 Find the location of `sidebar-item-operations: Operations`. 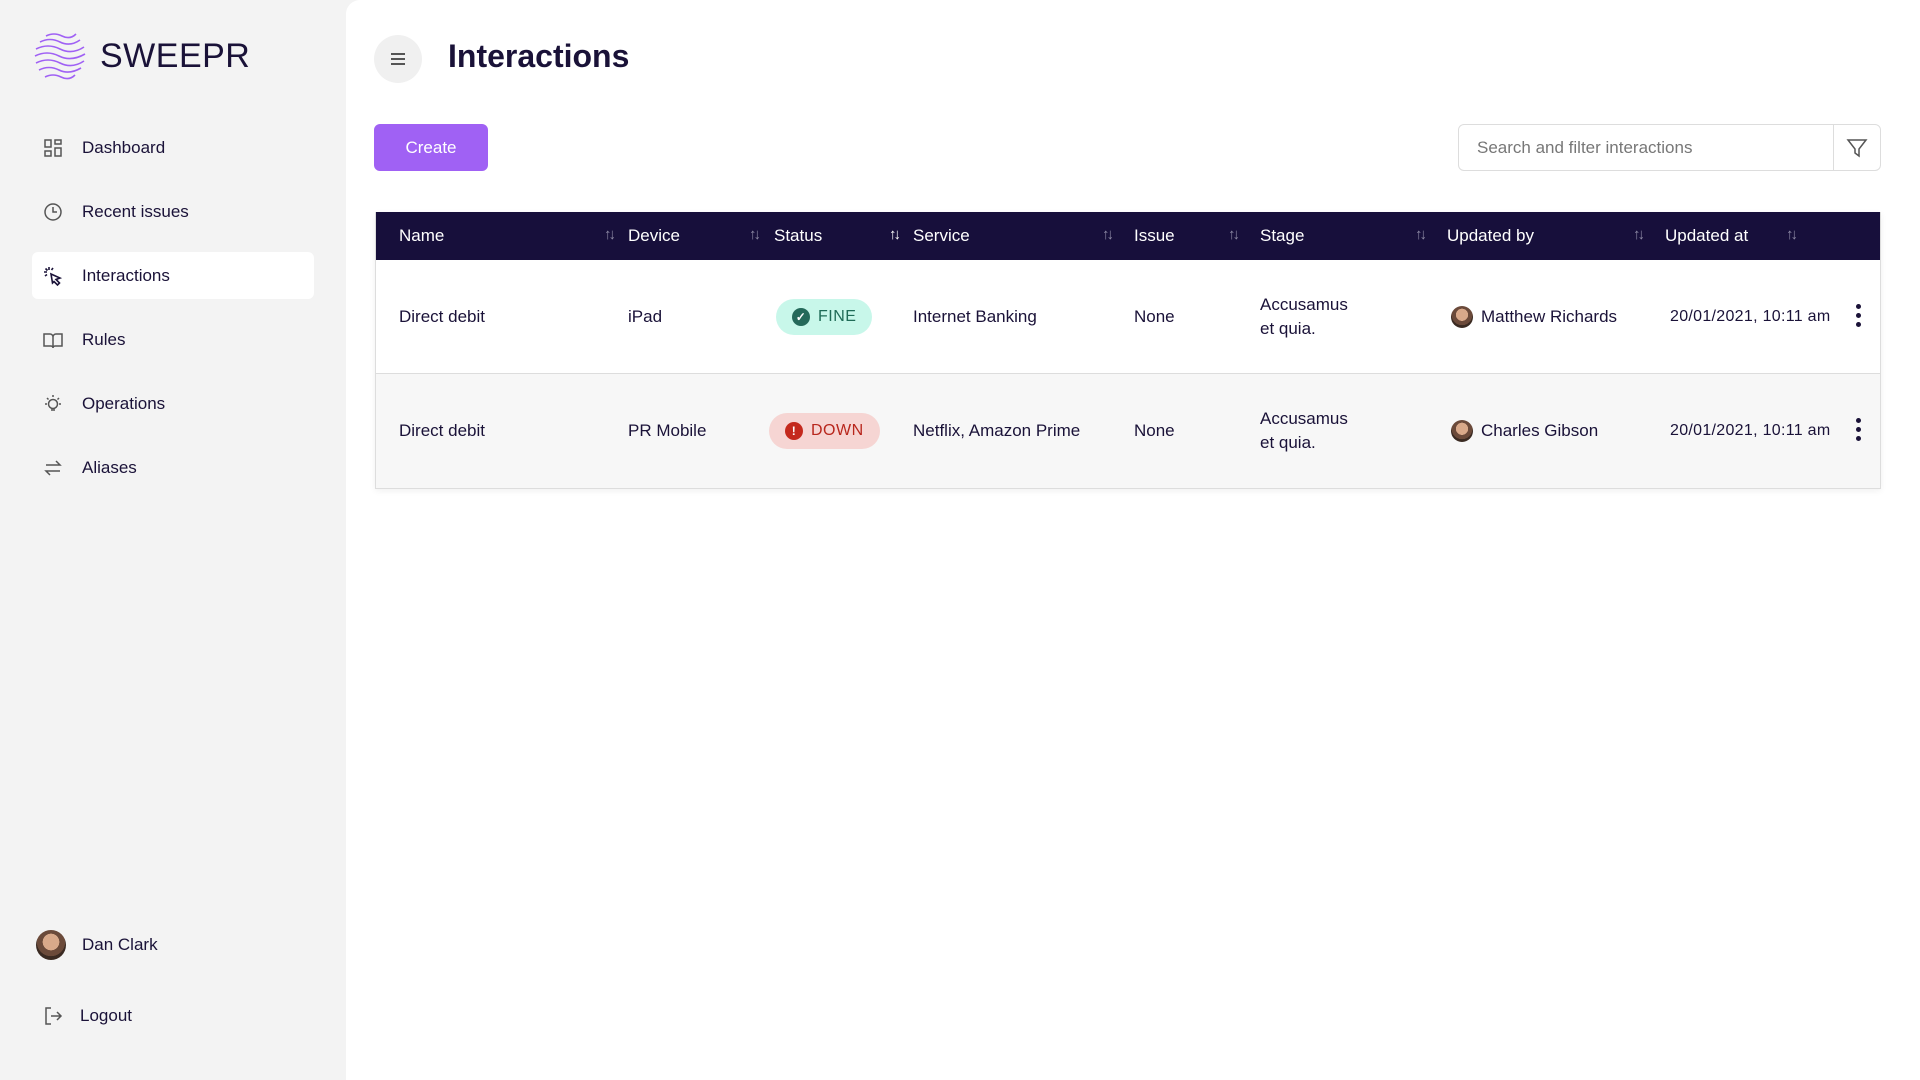

sidebar-item-operations: Operations is located at coordinates (173, 403).